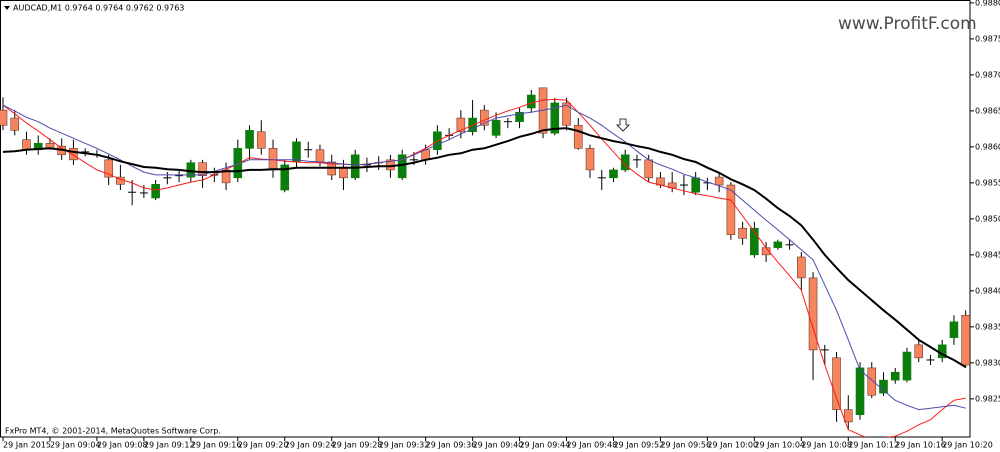 The image size is (1000, 452). I want to click on x-tick-label: 29 Jan 09:56, so click(685, 445).